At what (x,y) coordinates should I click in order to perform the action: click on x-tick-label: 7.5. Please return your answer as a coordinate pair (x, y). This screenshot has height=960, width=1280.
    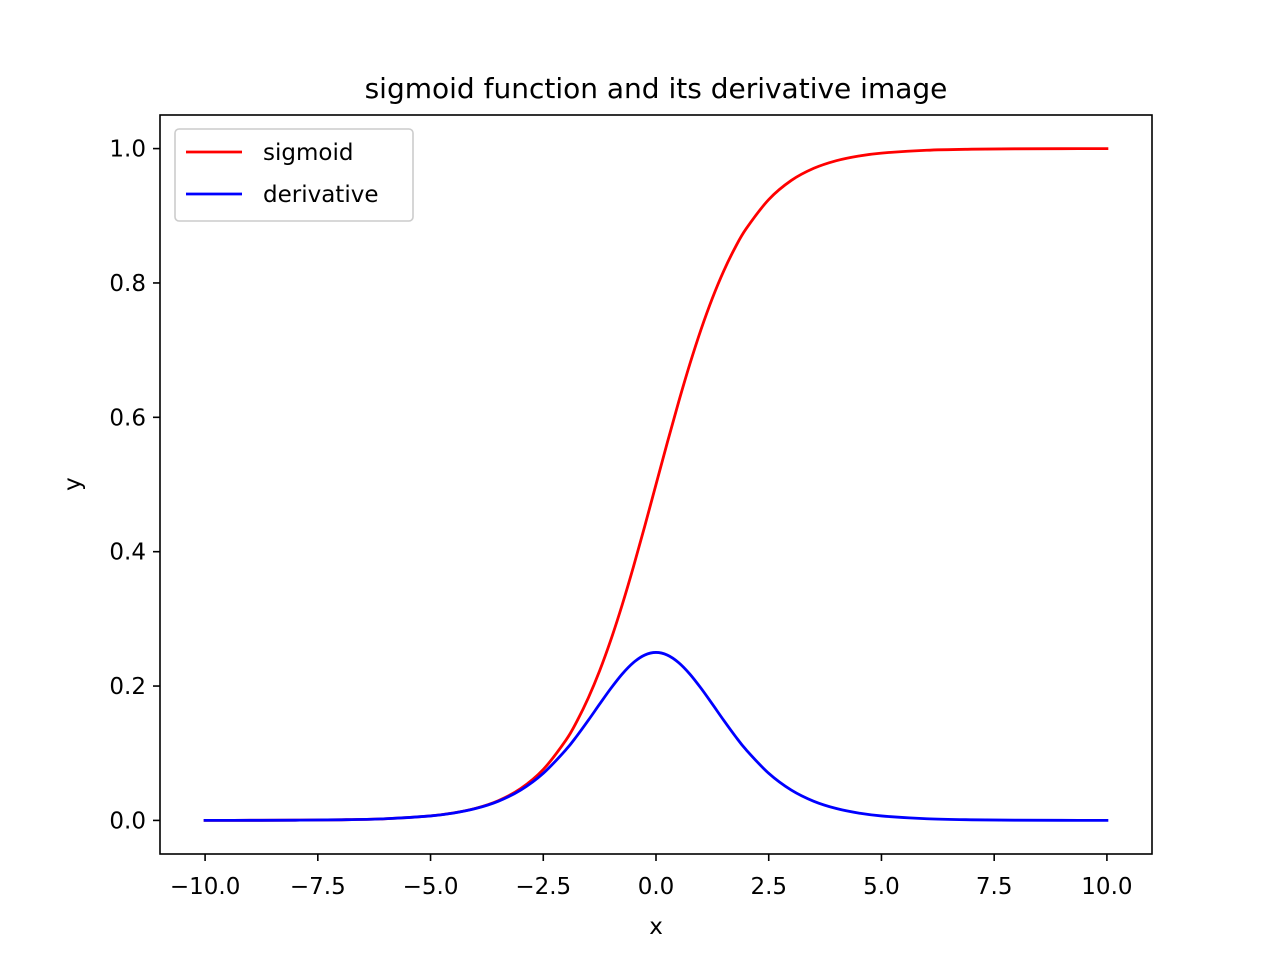
    Looking at the image, I should click on (994, 887).